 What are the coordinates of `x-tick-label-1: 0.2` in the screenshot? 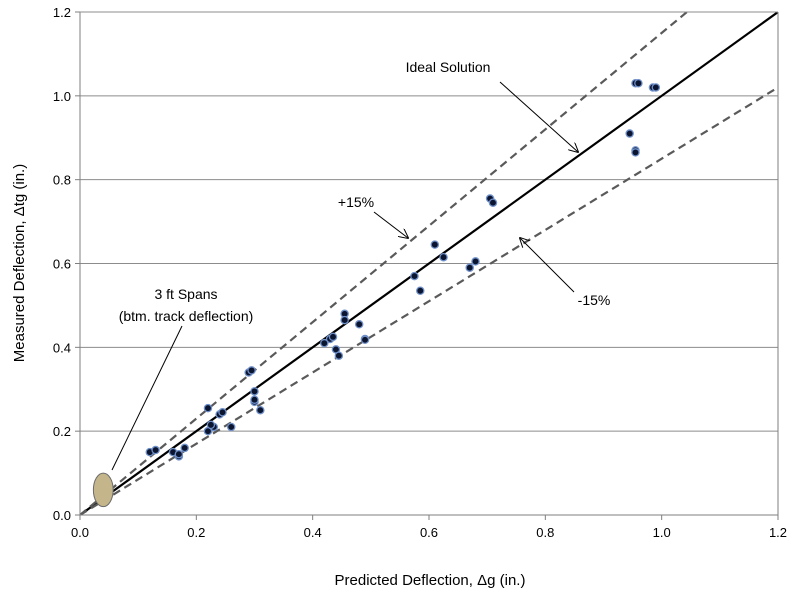 It's located at (196, 532).